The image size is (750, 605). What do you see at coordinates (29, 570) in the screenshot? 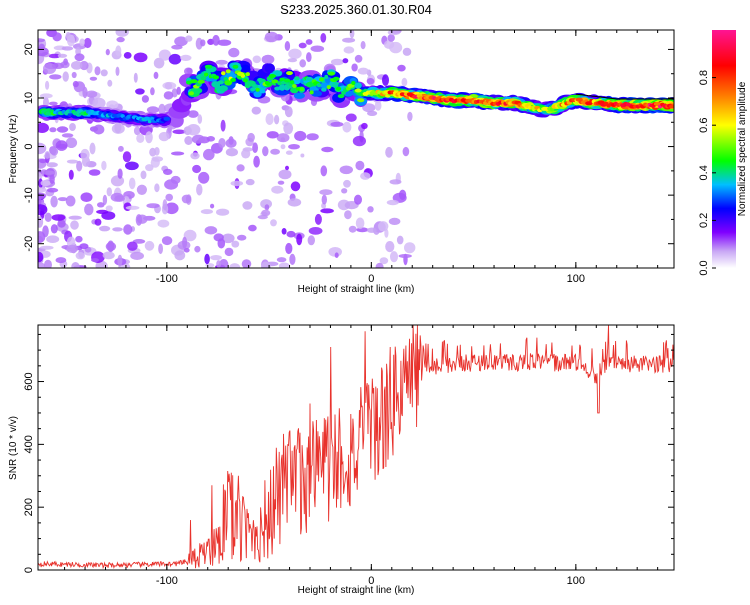
I see `y-tick-label: 0` at bounding box center [29, 570].